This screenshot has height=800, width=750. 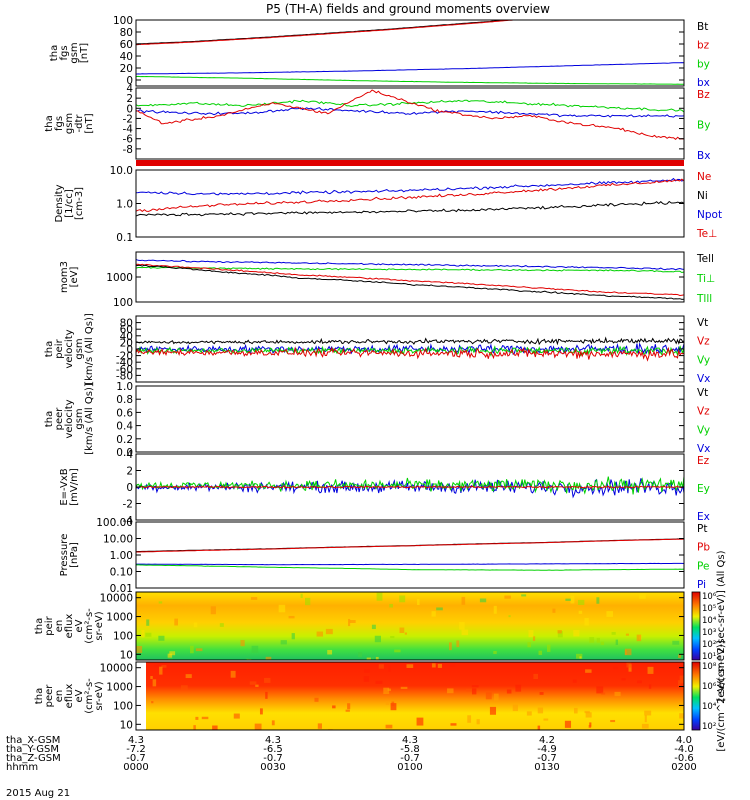 I want to click on y-tick-label: 4, so click(x=129, y=455).